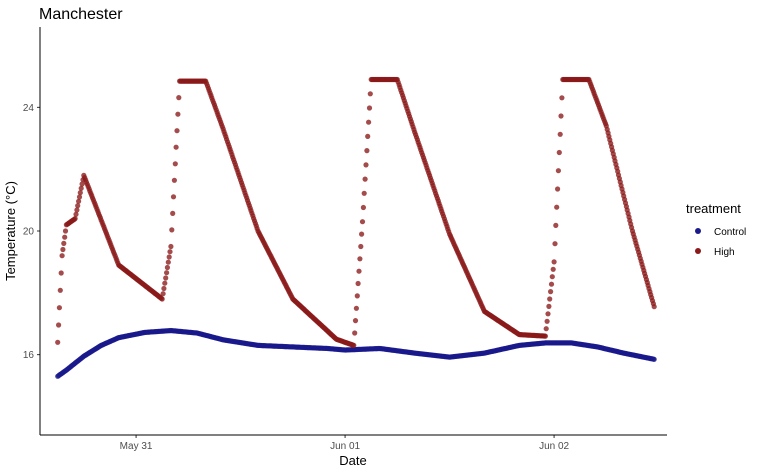 The image size is (761, 473). What do you see at coordinates (698, 231) in the screenshot?
I see `legend-swatch-control` at bounding box center [698, 231].